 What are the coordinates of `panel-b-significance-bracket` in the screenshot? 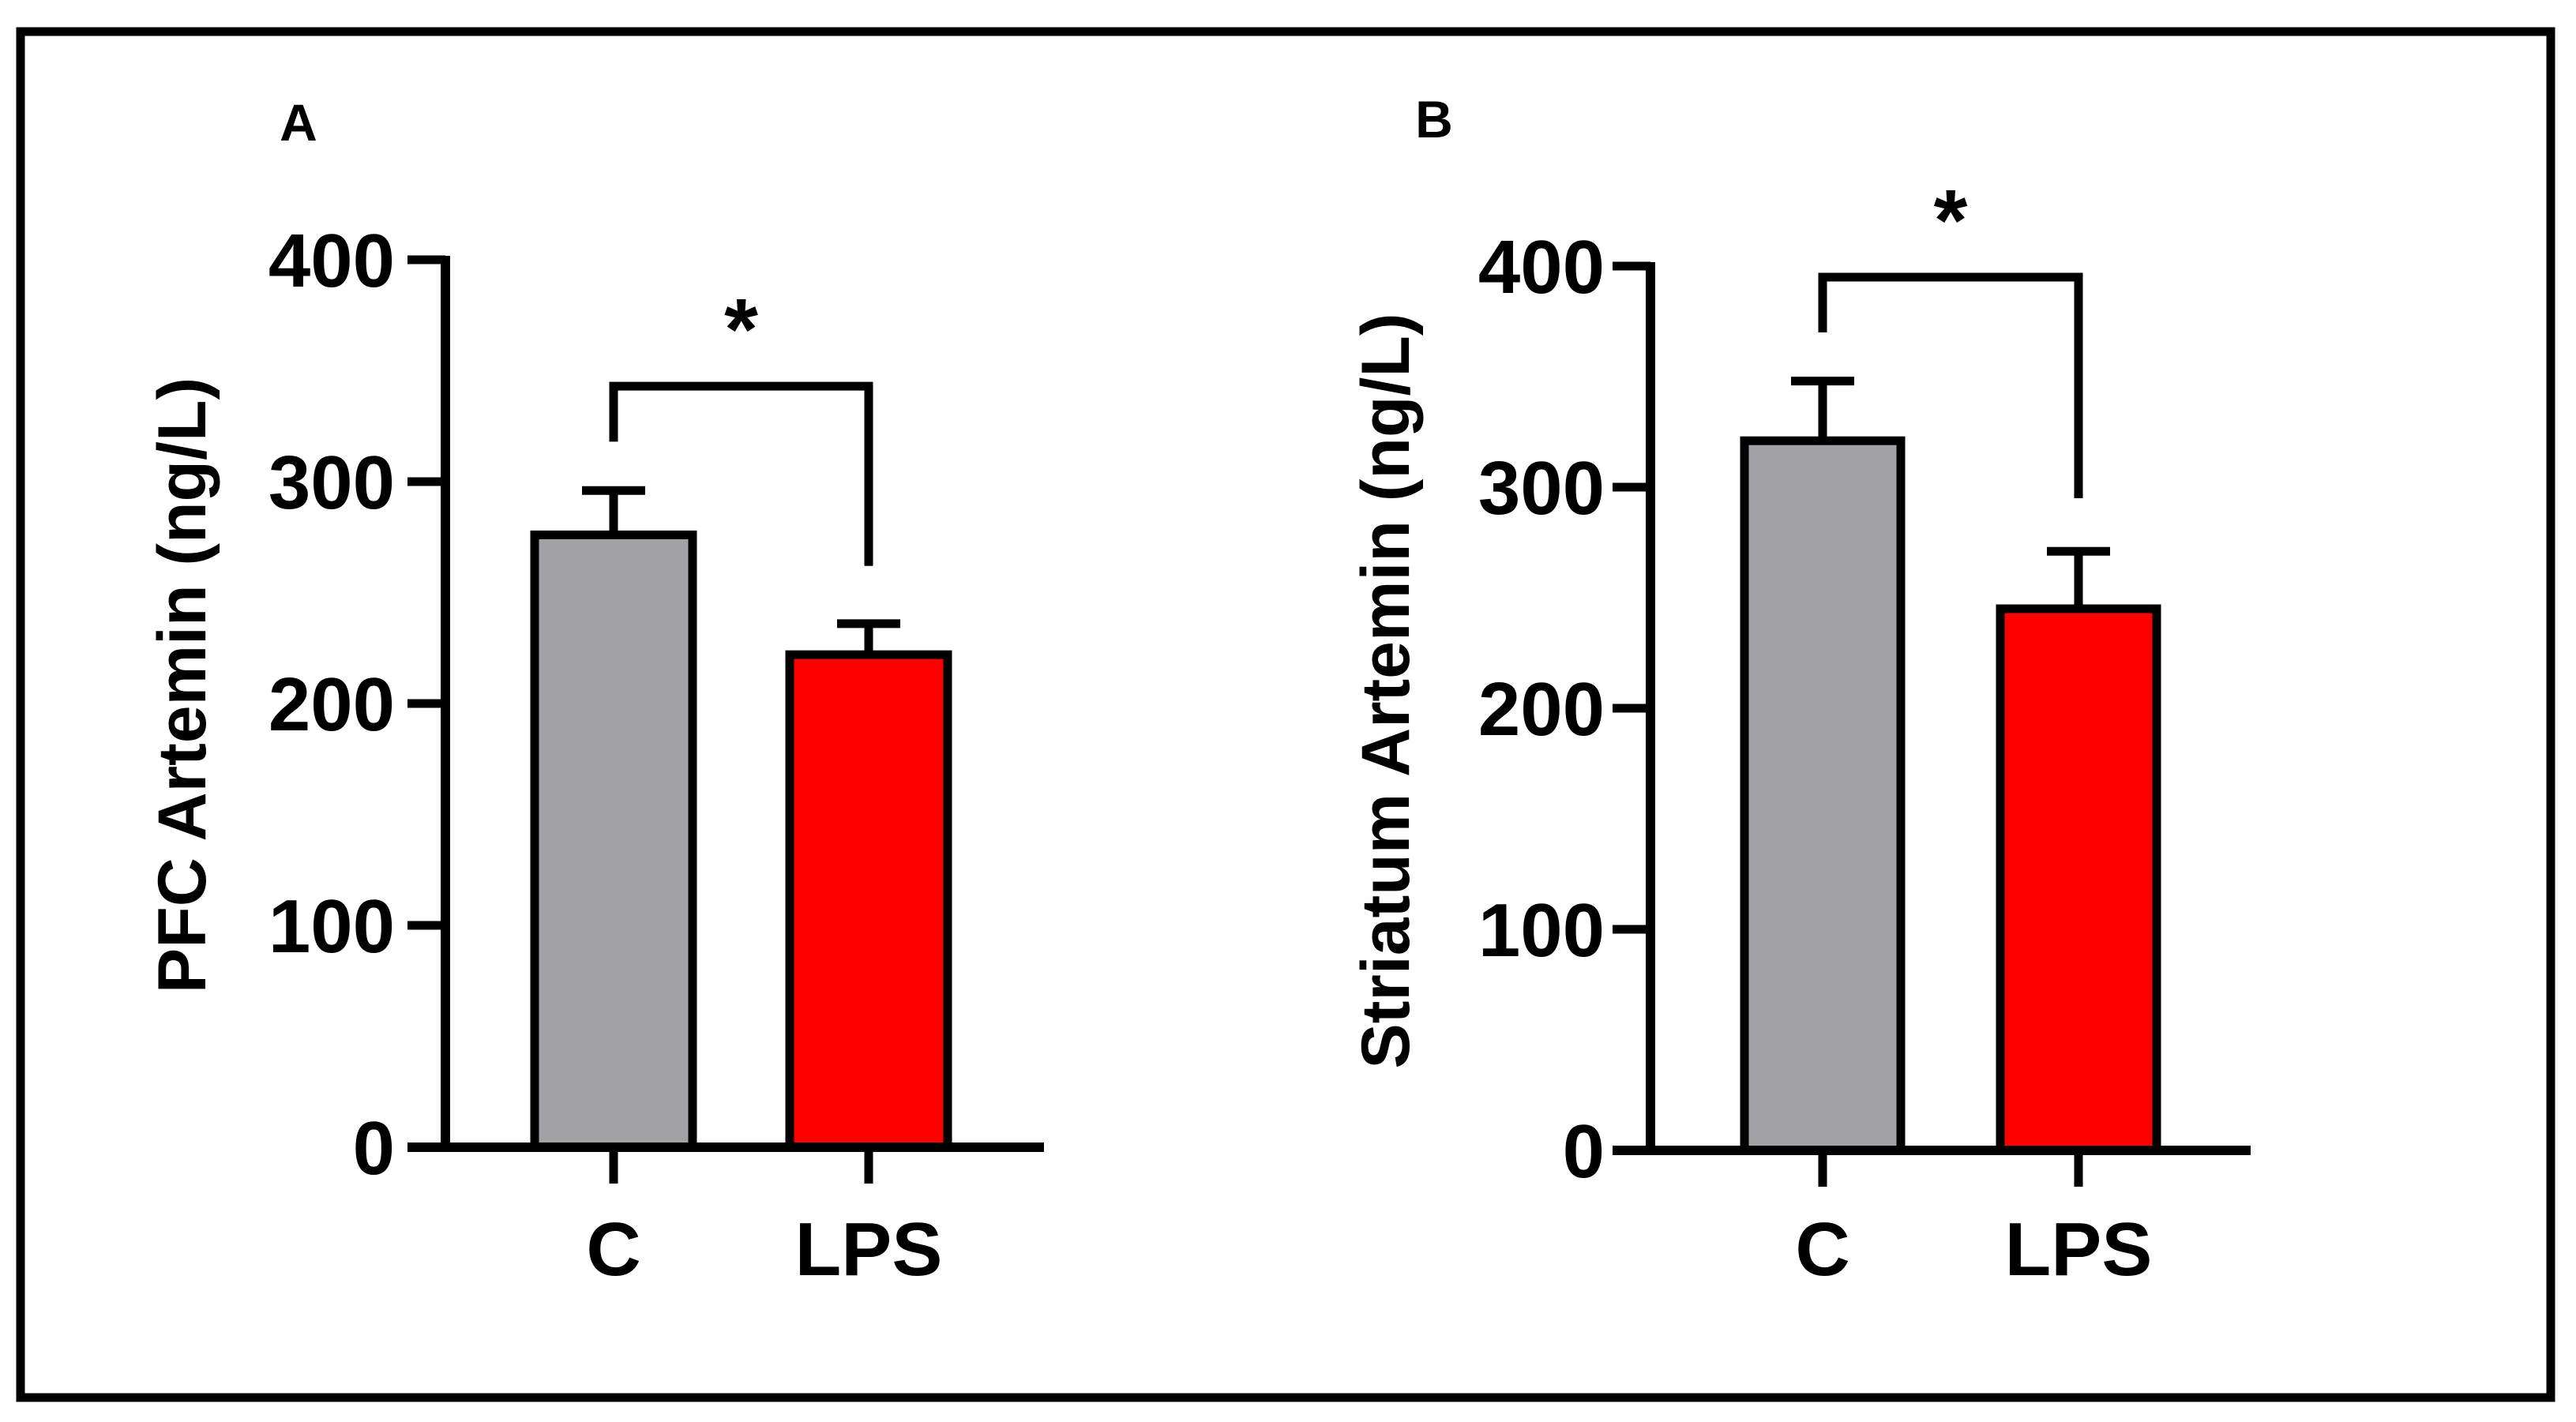 It's located at (1950, 385).